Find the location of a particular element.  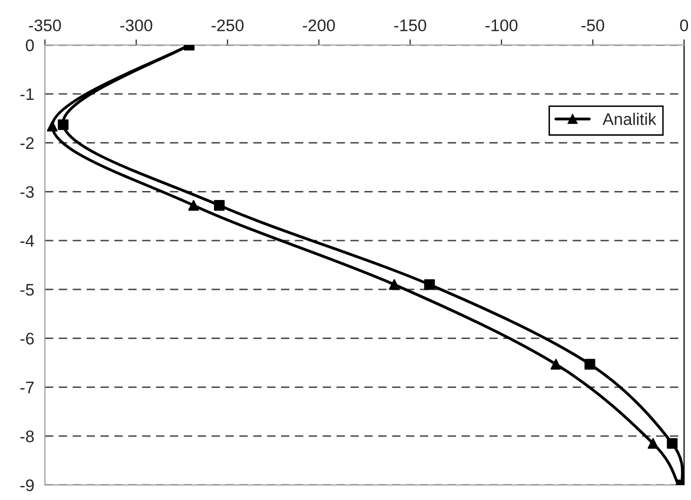

y-tick-label: 0 is located at coordinates (30, 45).